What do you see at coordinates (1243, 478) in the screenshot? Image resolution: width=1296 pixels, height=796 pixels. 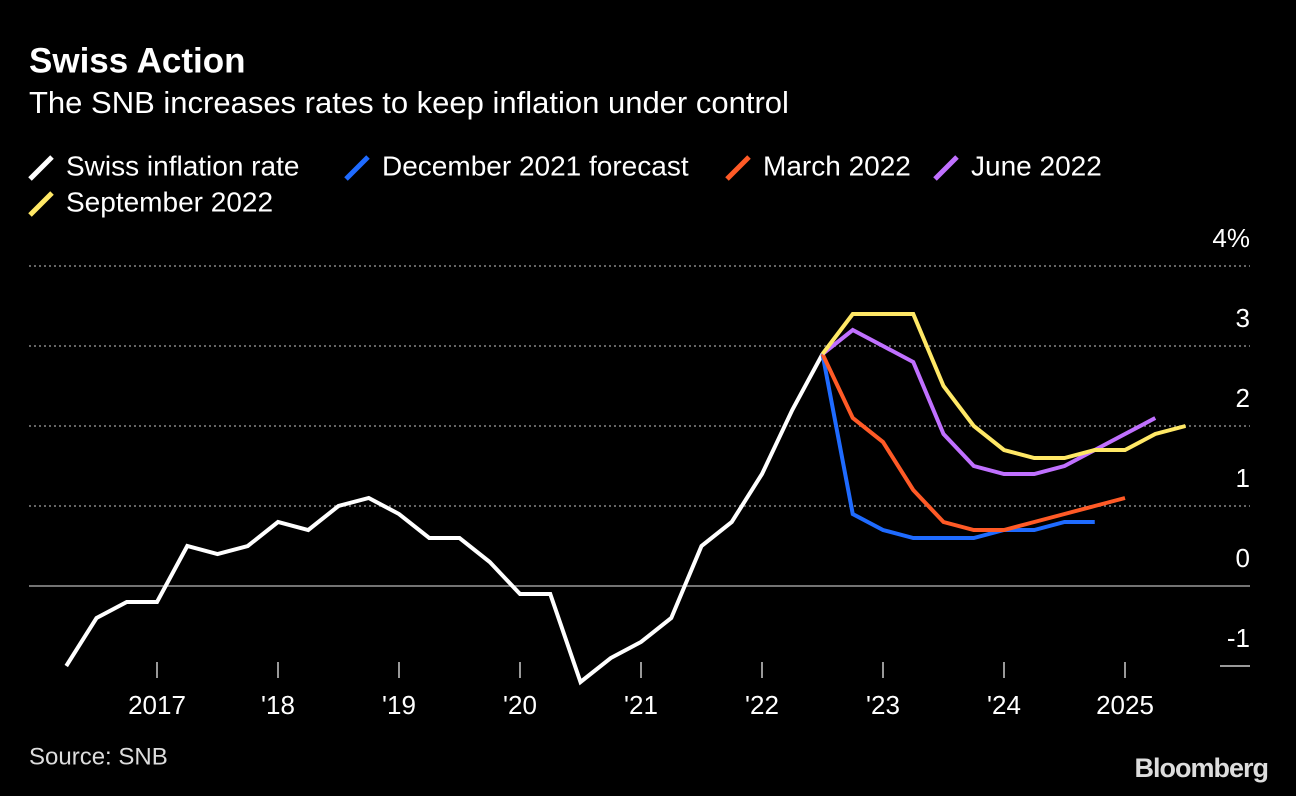 I see `y-tick-label: 1` at bounding box center [1243, 478].